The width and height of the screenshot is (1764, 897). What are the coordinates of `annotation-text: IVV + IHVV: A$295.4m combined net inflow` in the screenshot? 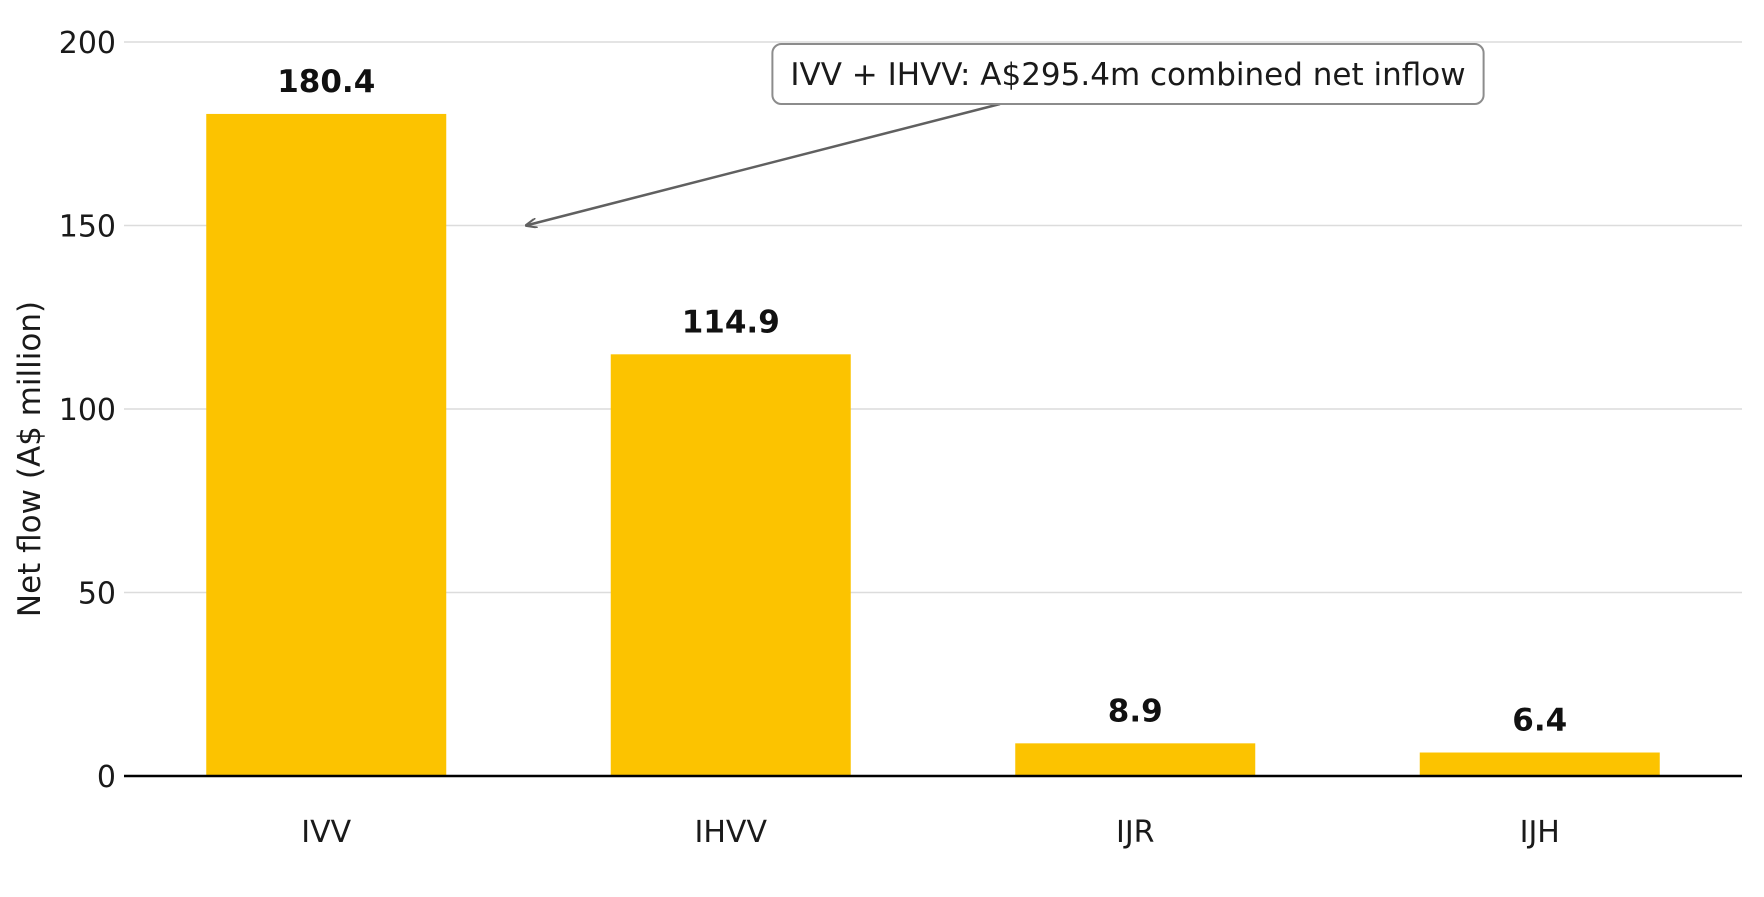 It's located at (1127, 75).